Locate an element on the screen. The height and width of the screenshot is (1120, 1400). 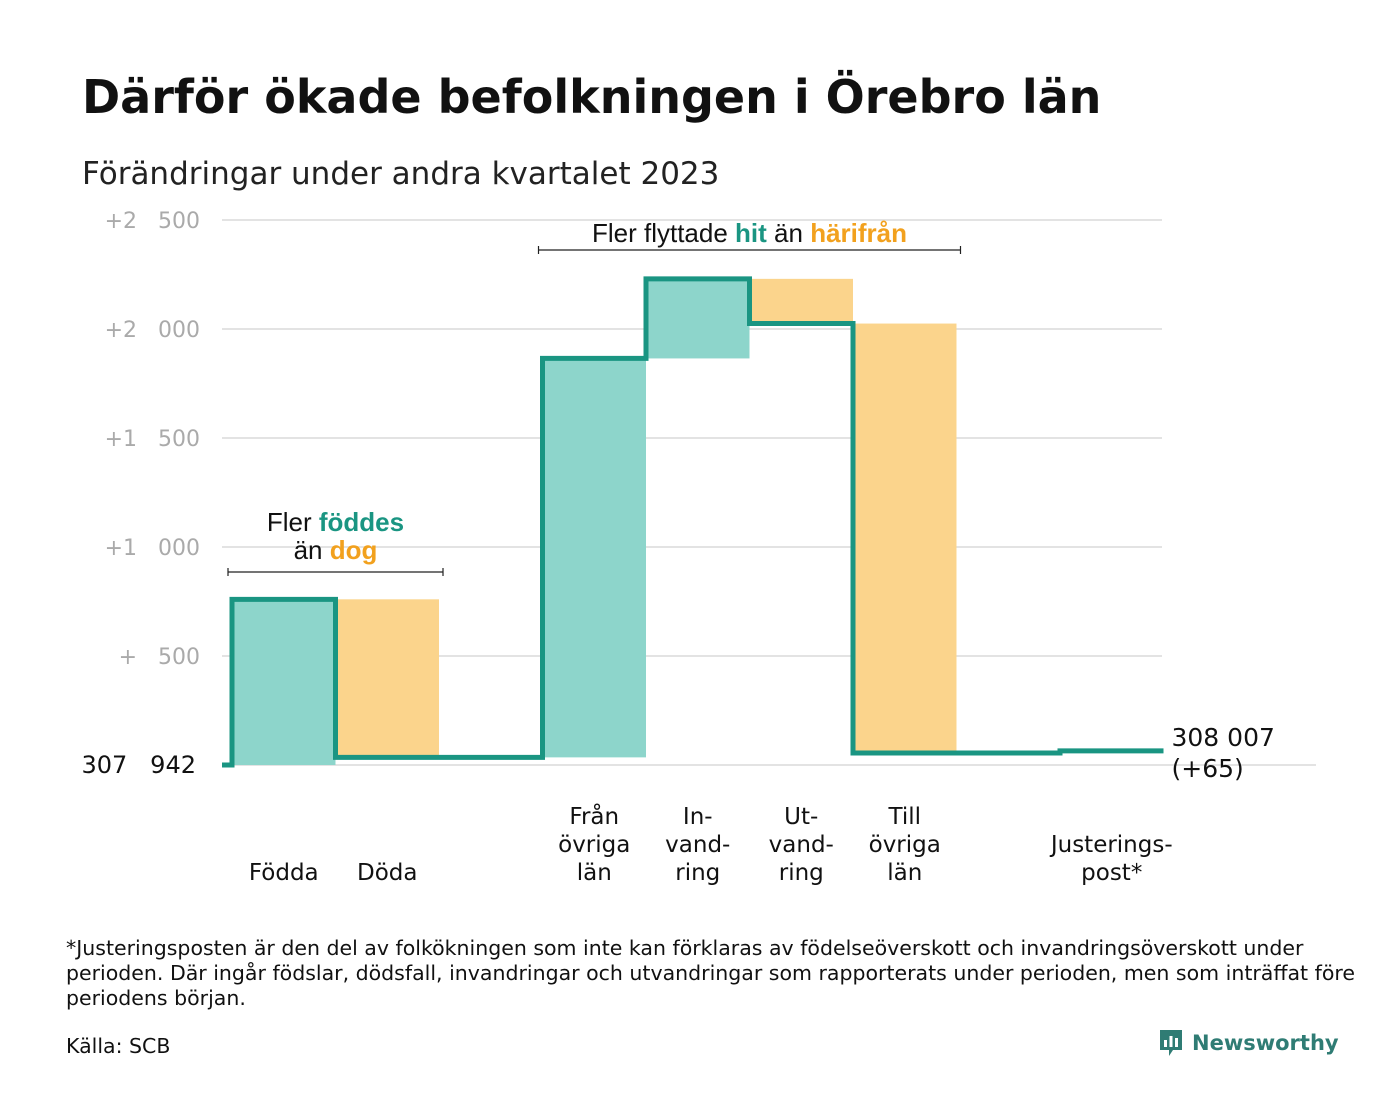
category-label: post* is located at coordinates (1111, 873).